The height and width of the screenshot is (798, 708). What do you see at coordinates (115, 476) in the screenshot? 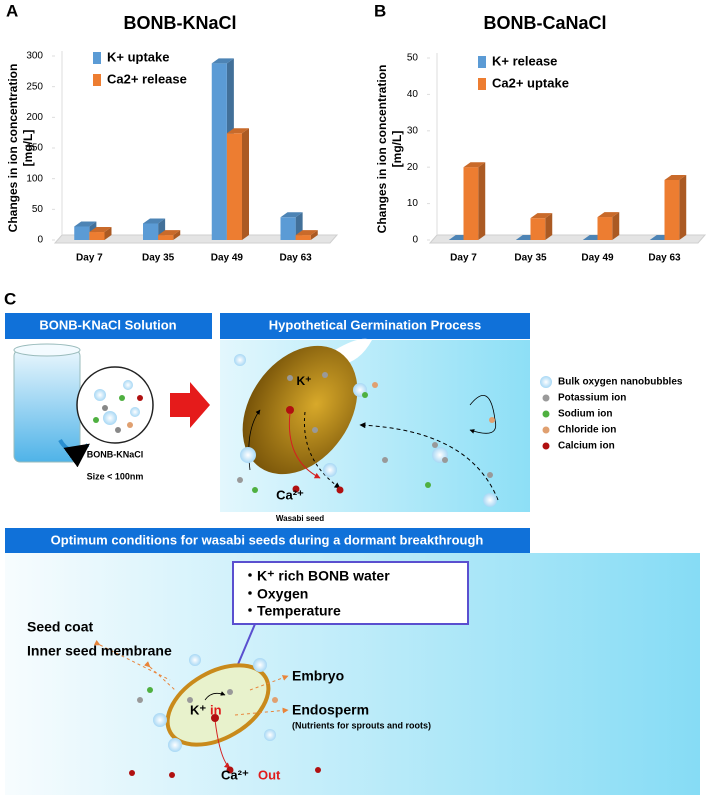
I see `solution-size: Size < 100nm` at bounding box center [115, 476].